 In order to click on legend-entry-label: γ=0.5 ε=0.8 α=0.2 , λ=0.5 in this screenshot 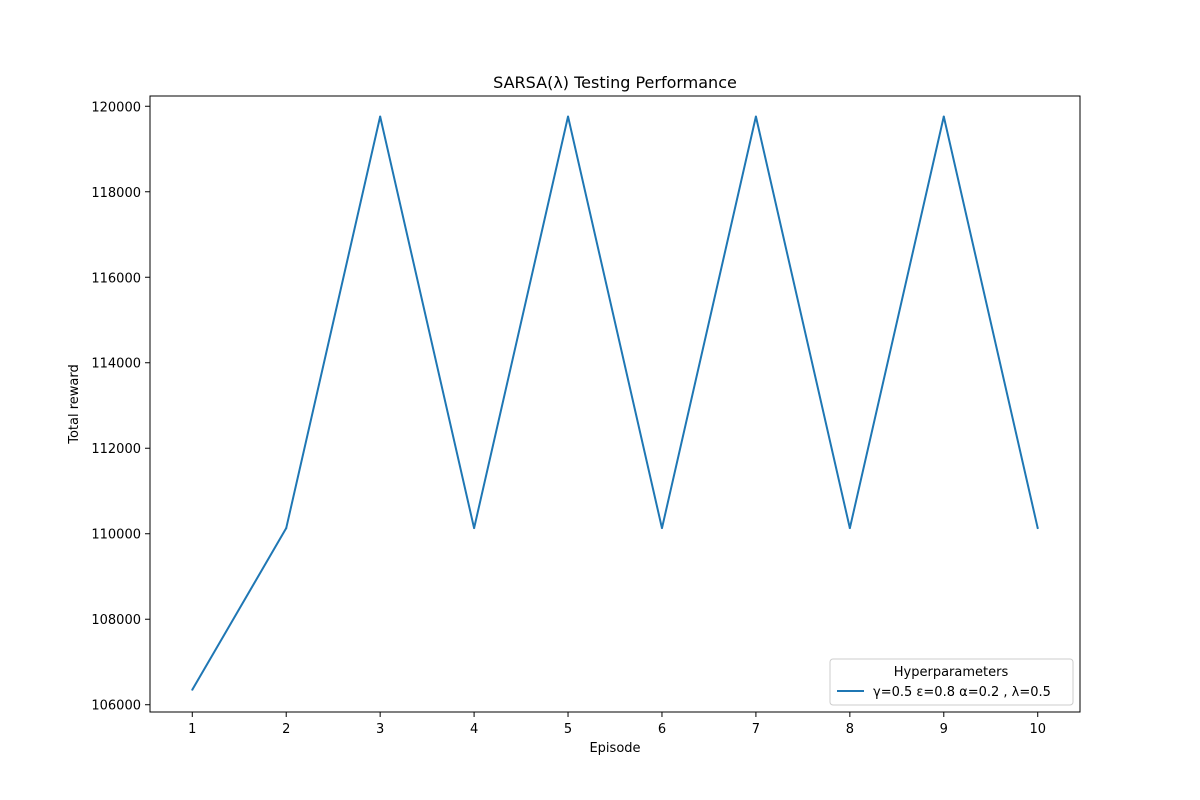, I will do `click(962, 692)`.